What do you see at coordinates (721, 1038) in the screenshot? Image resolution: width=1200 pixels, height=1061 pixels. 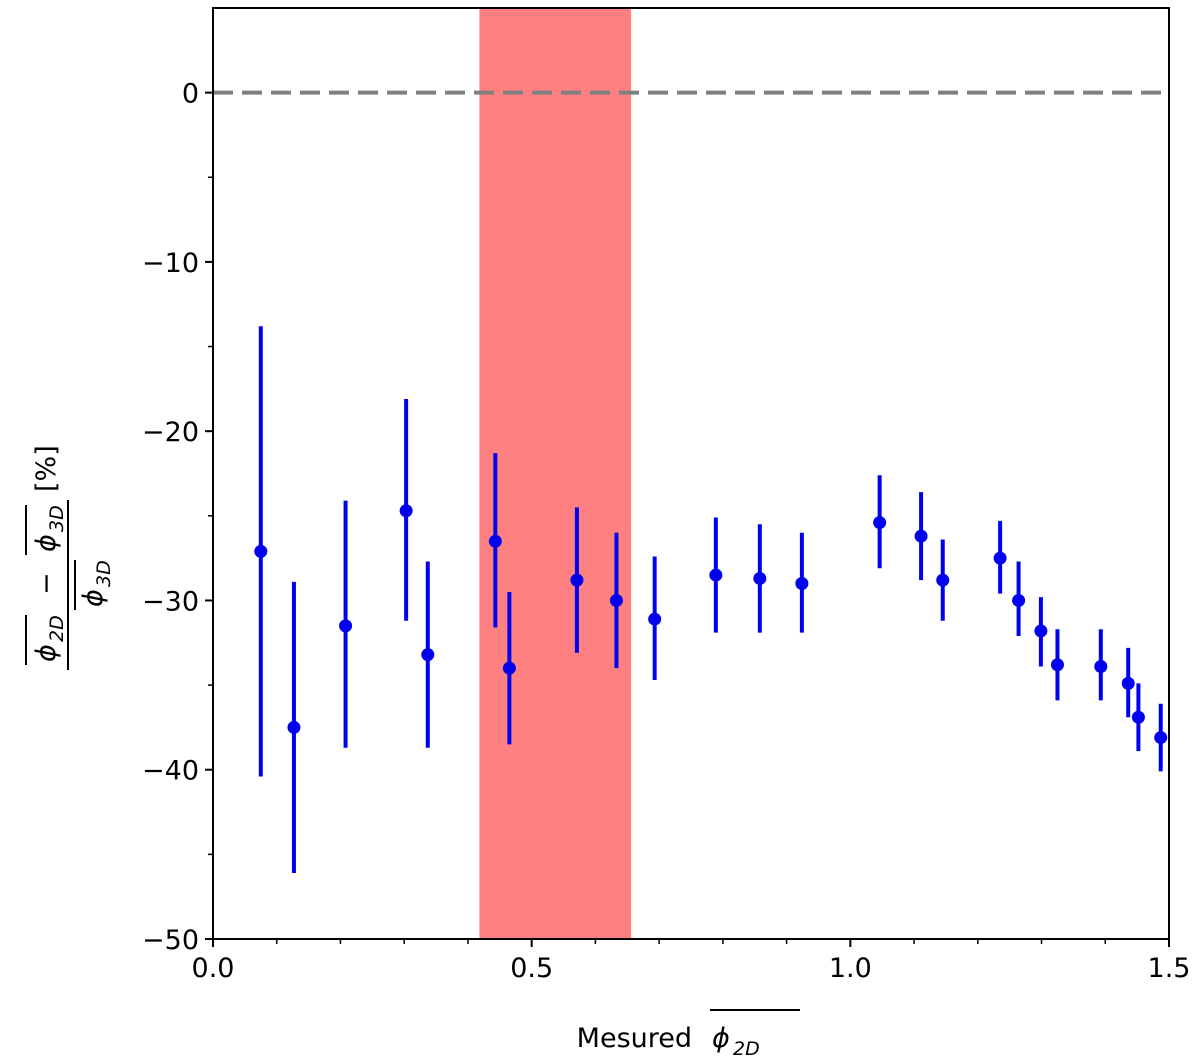 I see `x-axis-label-symbol: ϕ` at bounding box center [721, 1038].